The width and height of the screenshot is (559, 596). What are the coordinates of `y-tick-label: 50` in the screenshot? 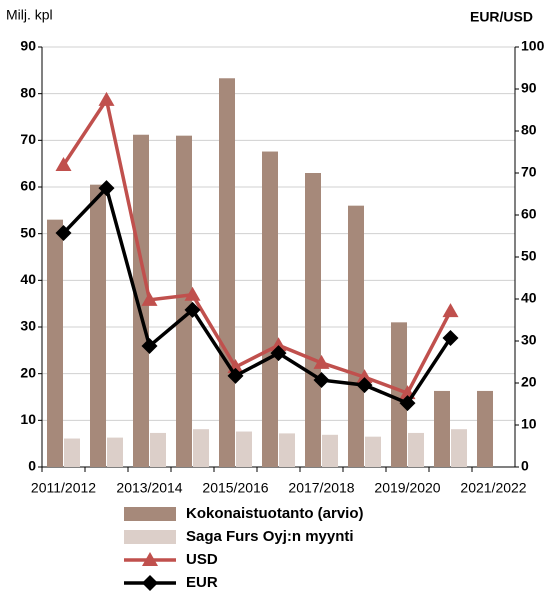 It's located at (28, 232).